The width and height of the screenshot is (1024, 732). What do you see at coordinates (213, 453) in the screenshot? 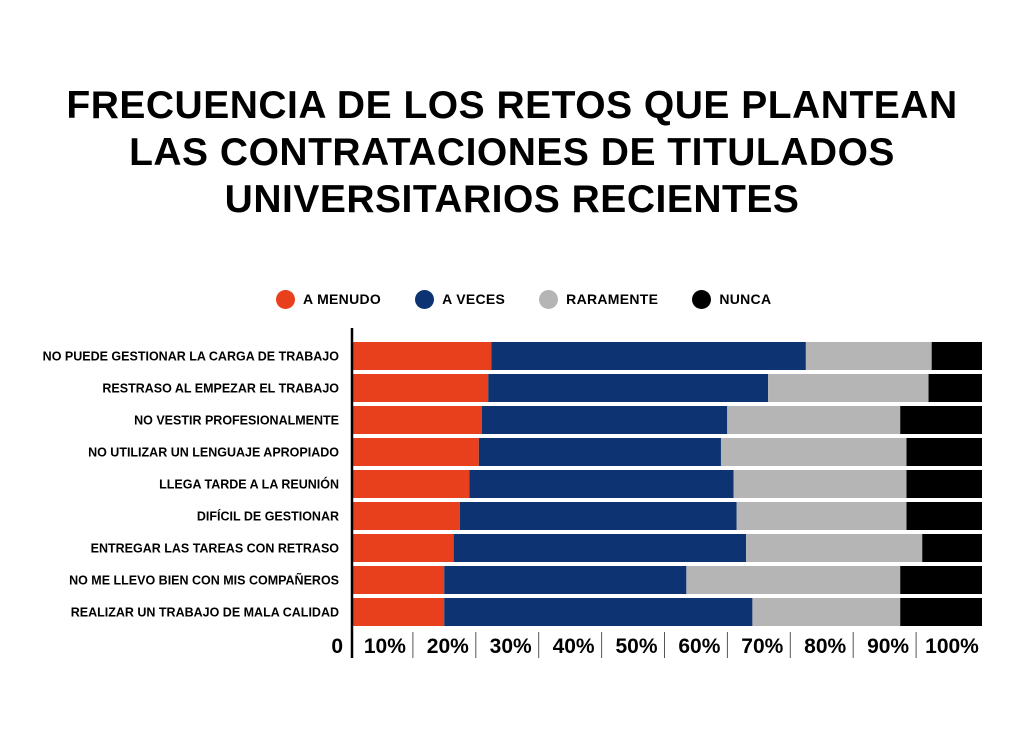
I see `category-label-4: NO UTILIZAR UN LENGUAJE APROPIADO` at bounding box center [213, 453].